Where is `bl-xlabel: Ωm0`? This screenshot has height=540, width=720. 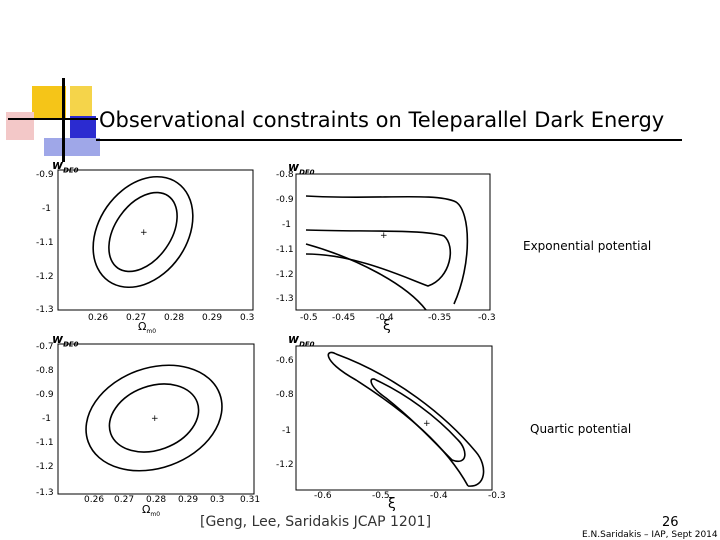
bl-xlabel: Ωm0 is located at coordinates (151, 511).